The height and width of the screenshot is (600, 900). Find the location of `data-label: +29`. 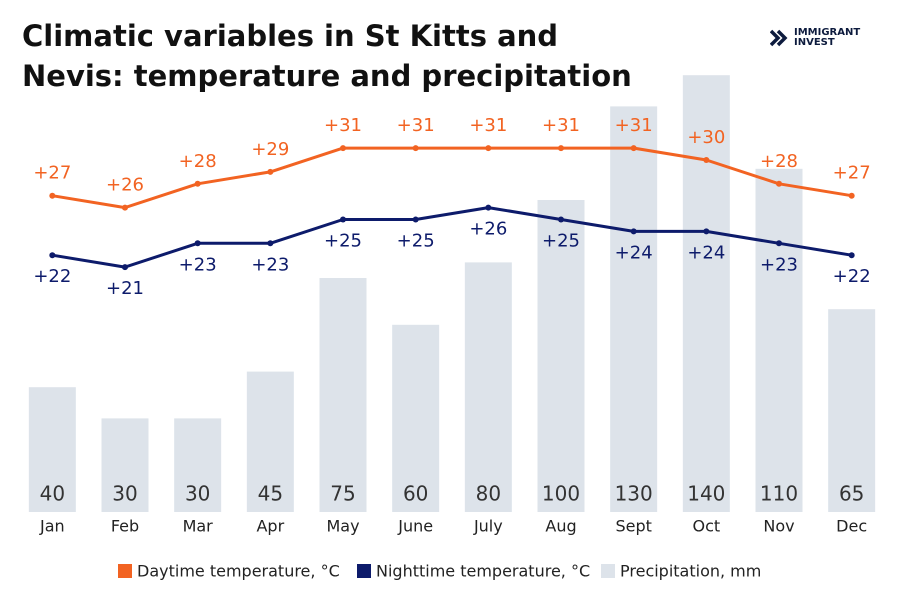

data-label: +29 is located at coordinates (270, 149).